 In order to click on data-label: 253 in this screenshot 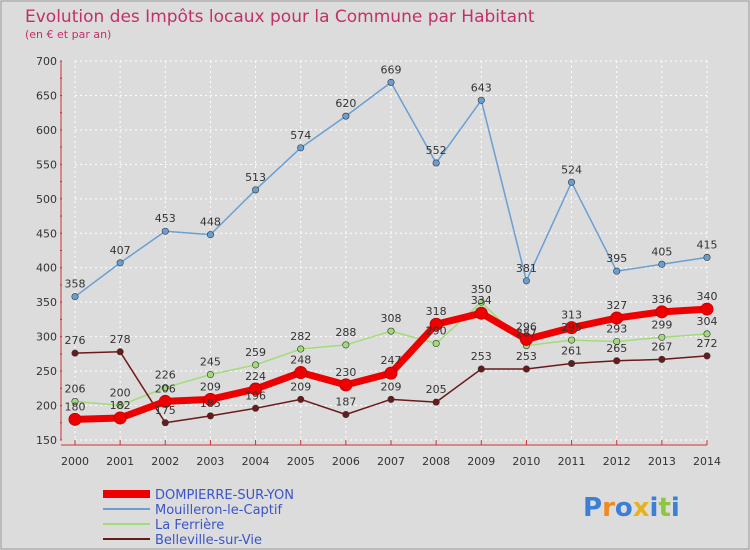, I will do `click(526, 356)`.